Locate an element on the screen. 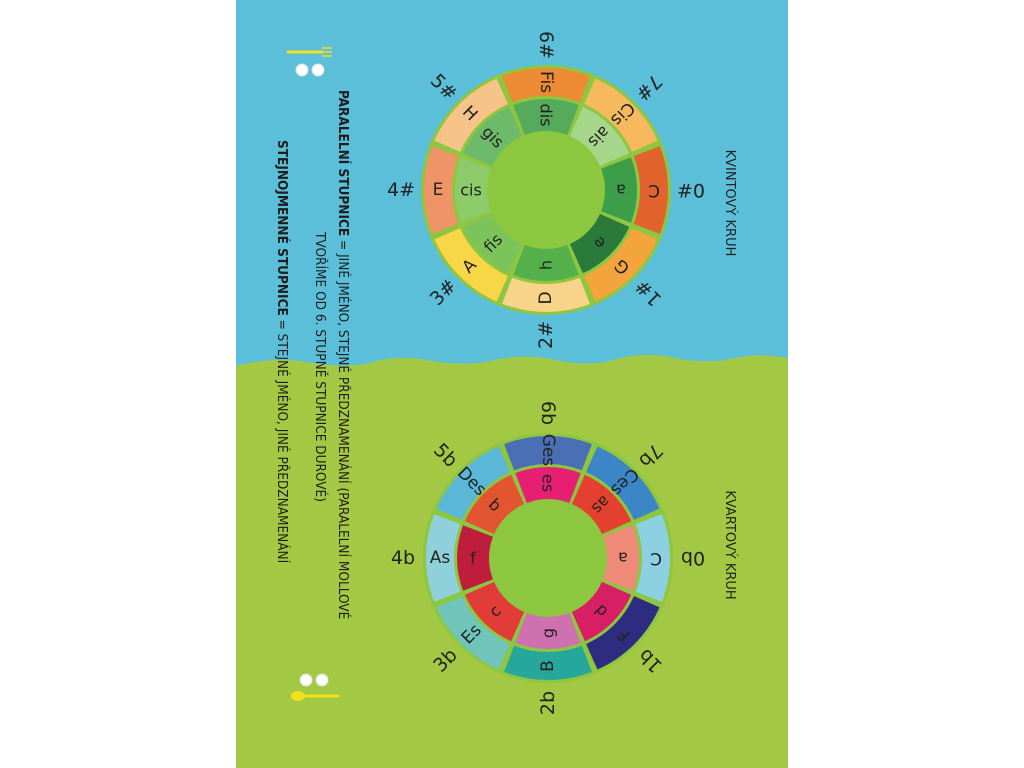  paralelni-line-2: TVOŘÍME OD 6. STUPNĚ STUPNICE DUROVÉ) is located at coordinates (320, 366).